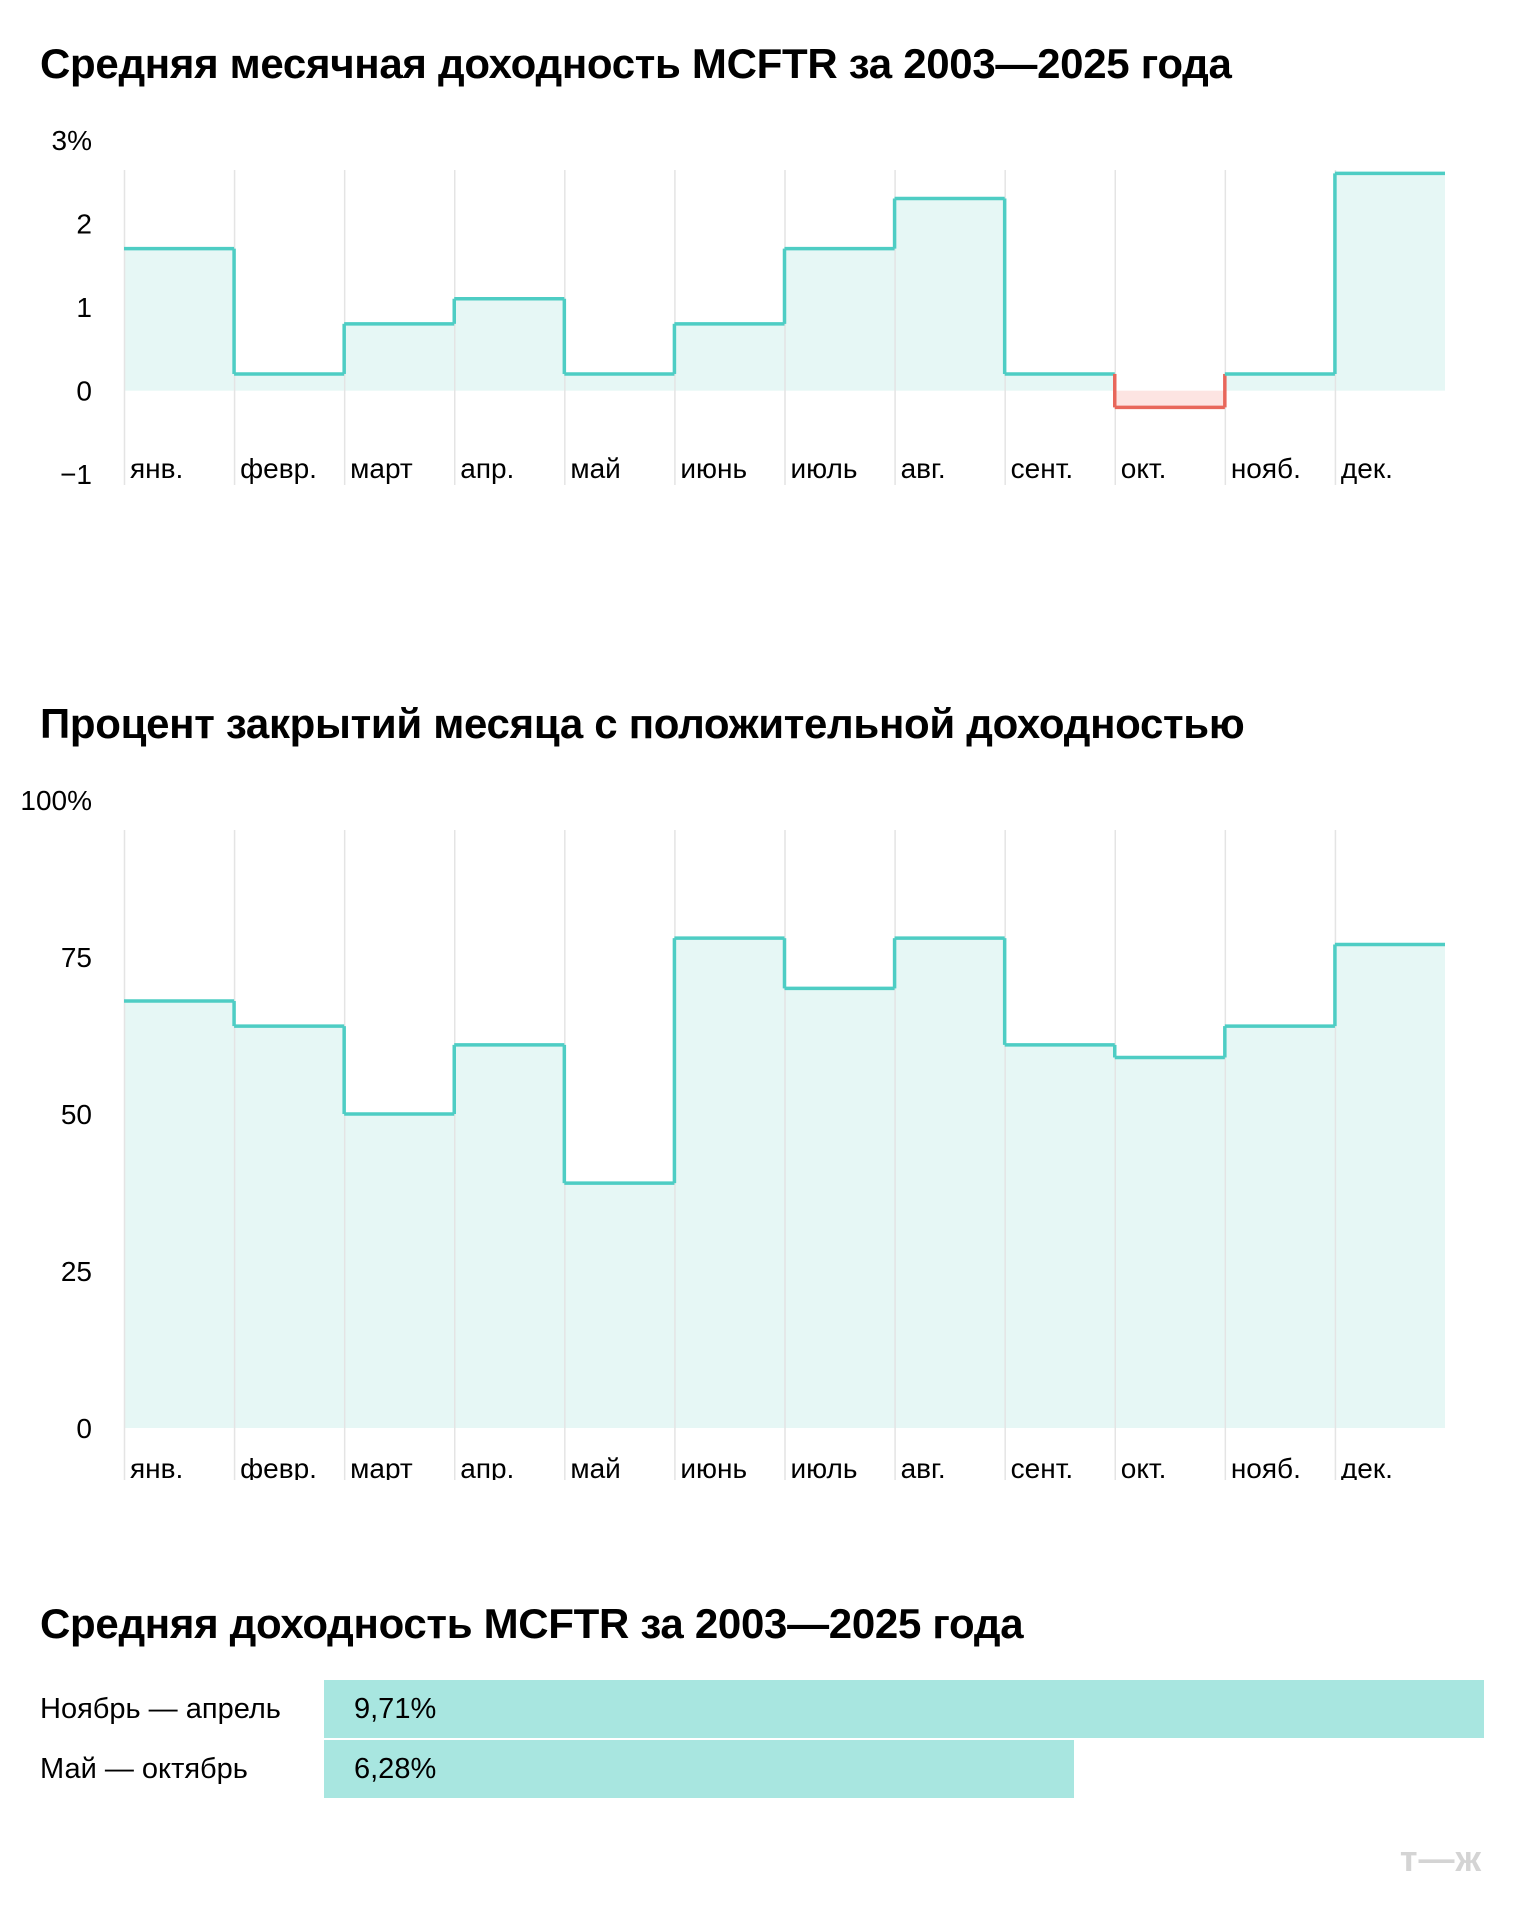 This screenshot has height=1920, width=1520. I want to click on summary-bar-label: Ноябрь — апрель, so click(160, 1709).